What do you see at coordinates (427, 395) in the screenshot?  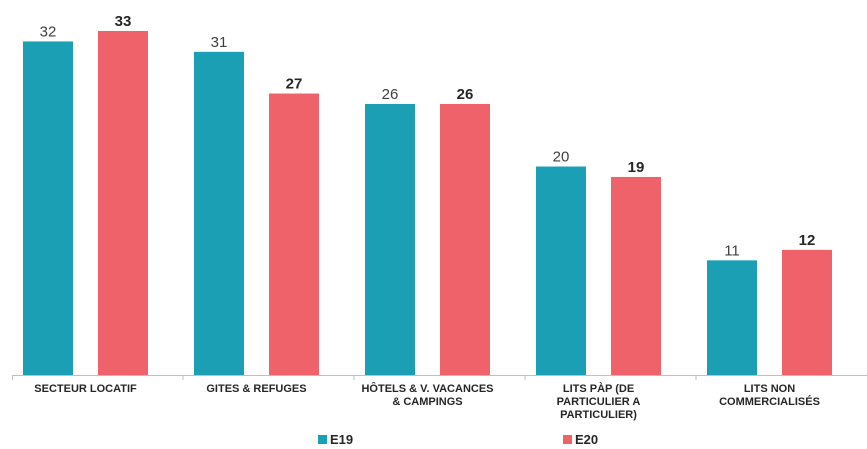 I see `x-tick-label: HÔTELS & V. VACANCES & CAMPINGS` at bounding box center [427, 395].